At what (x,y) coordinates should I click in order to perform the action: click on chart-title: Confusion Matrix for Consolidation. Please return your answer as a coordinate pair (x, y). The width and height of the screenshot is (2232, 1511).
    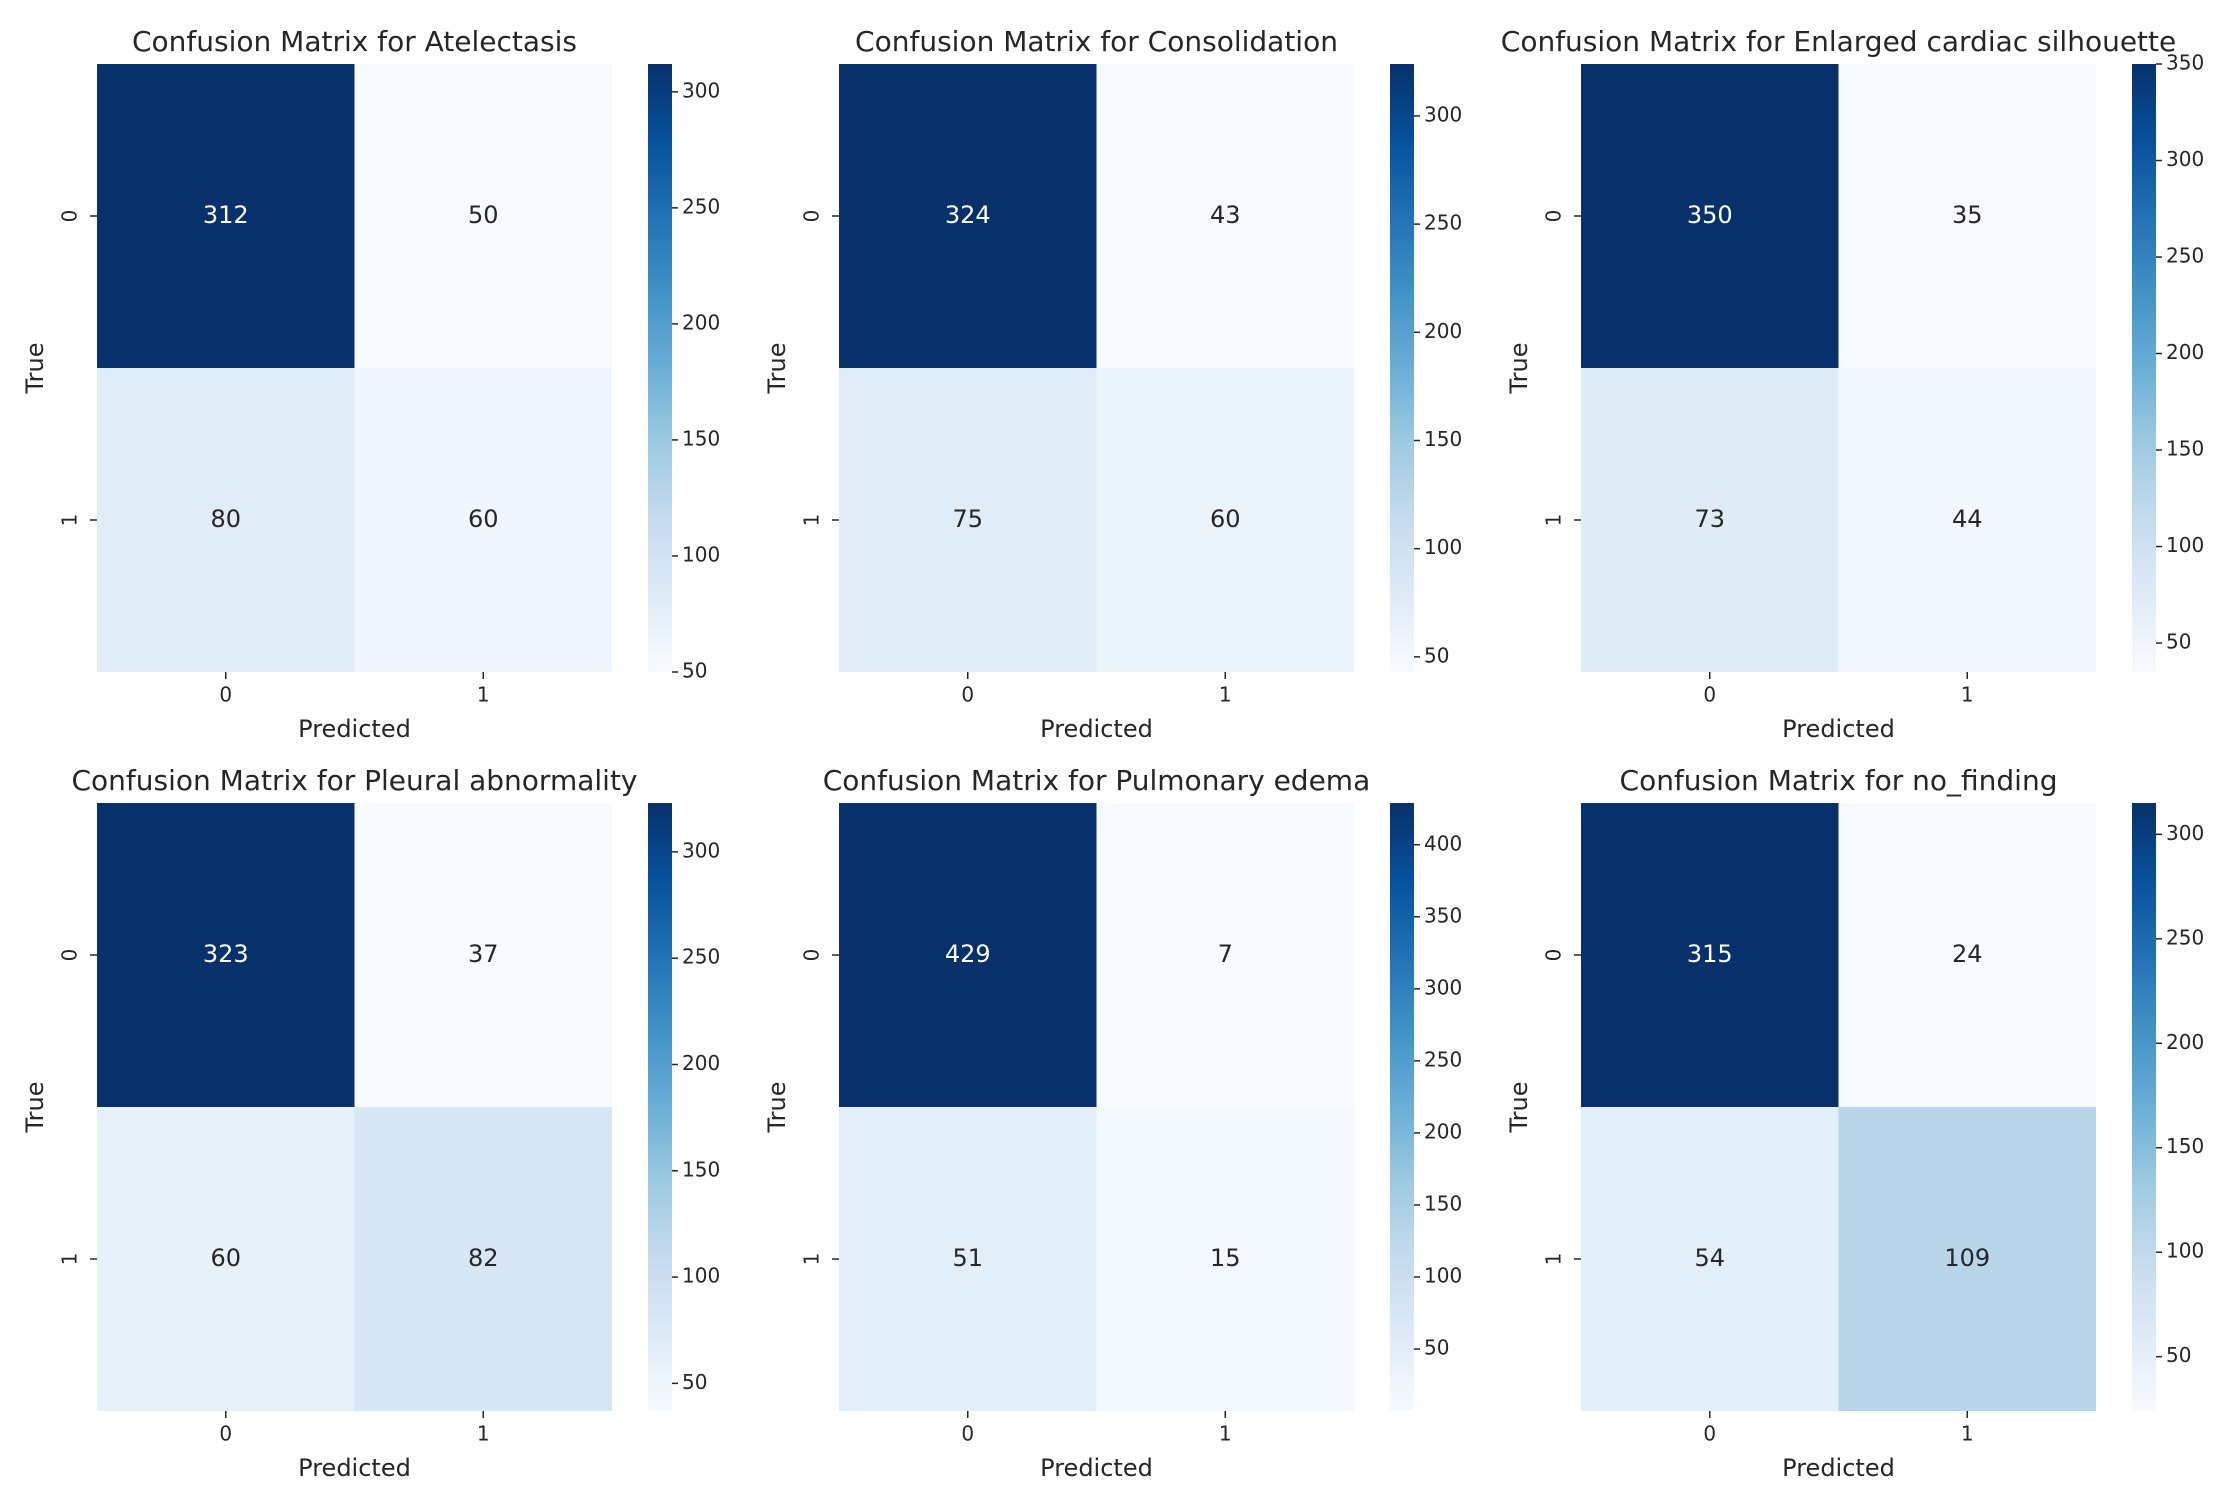
    Looking at the image, I should click on (1096, 41).